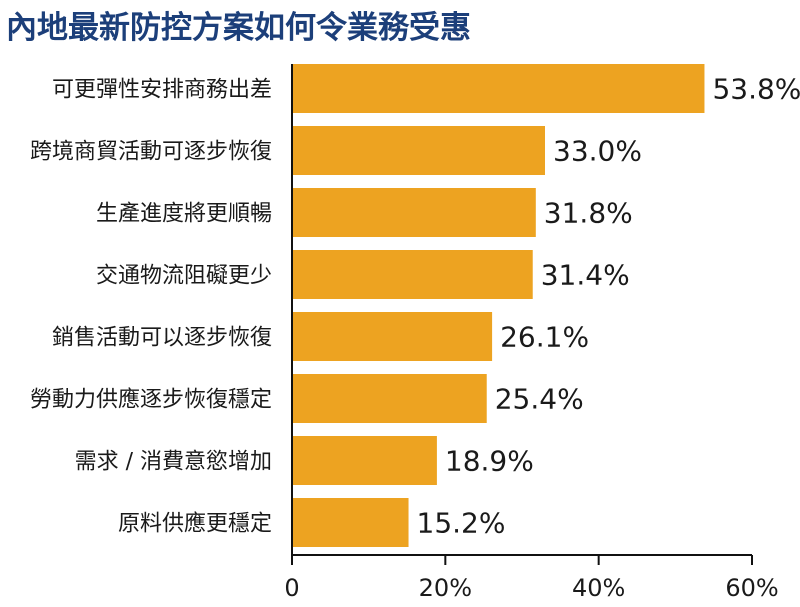  Describe the element at coordinates (597, 151) in the screenshot. I see `value-label: 33.0%` at that location.